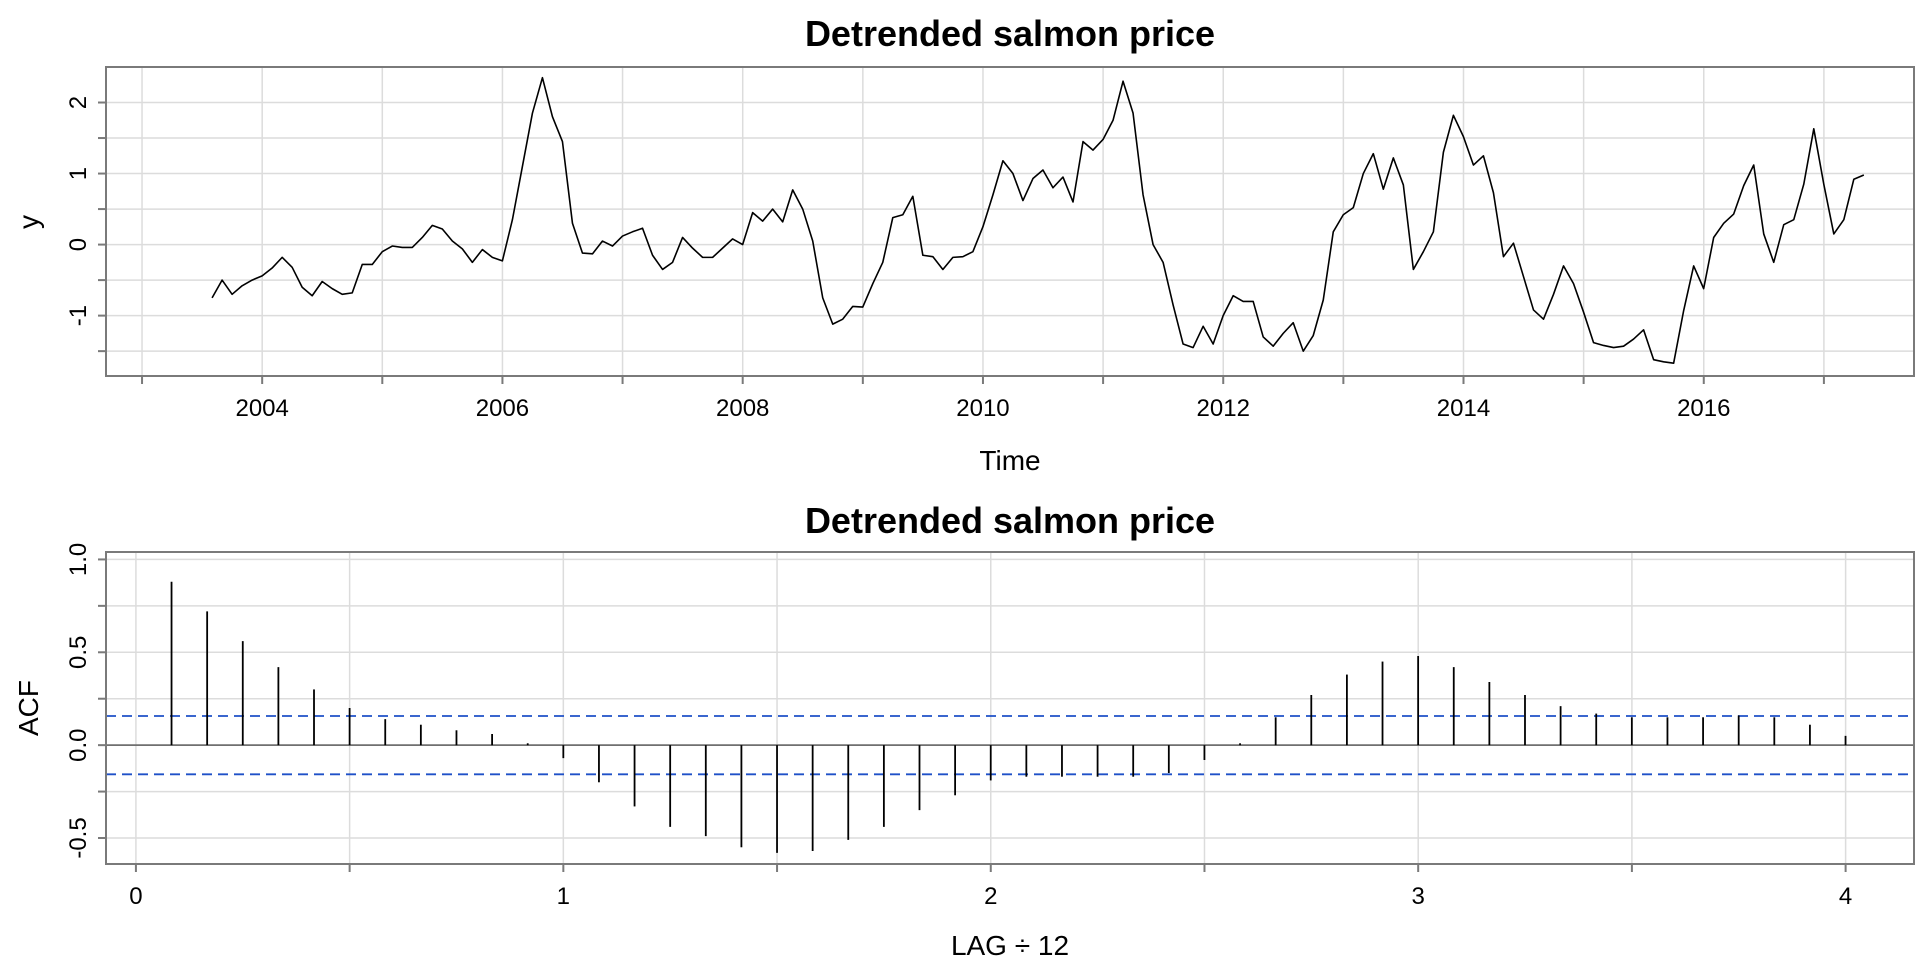 The image size is (1920, 960). I want to click on x-tick-label: 2010, so click(982, 408).